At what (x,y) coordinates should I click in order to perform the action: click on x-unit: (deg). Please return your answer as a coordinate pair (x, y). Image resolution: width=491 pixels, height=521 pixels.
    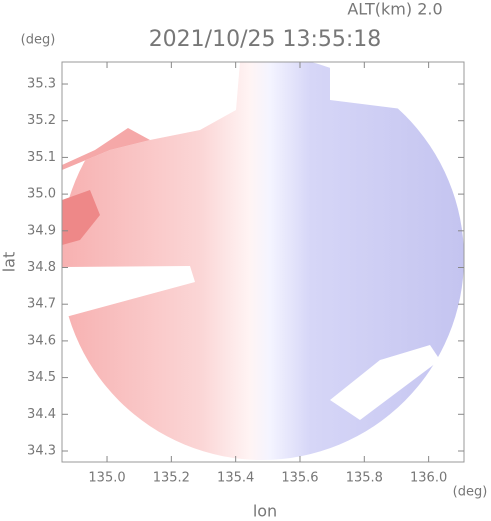
    Looking at the image, I should click on (470, 492).